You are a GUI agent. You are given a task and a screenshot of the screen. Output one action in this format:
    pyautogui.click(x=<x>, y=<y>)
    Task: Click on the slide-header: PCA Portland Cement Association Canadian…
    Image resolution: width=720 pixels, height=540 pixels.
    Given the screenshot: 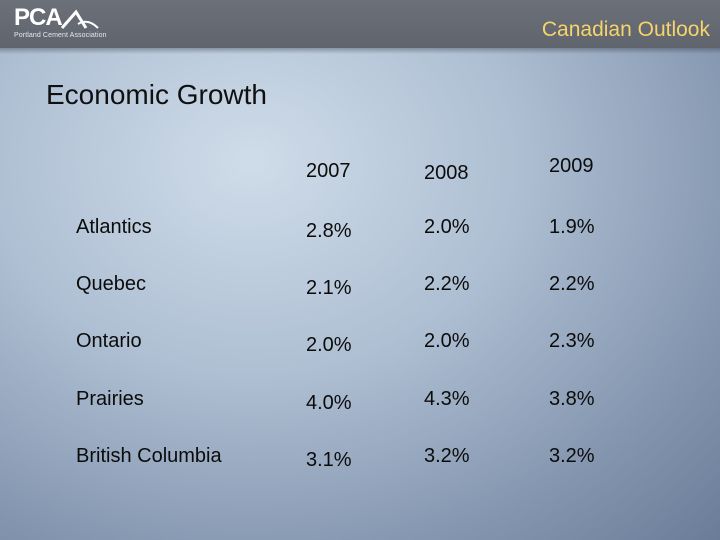 What is the action you would take?
    pyautogui.click(x=360, y=24)
    